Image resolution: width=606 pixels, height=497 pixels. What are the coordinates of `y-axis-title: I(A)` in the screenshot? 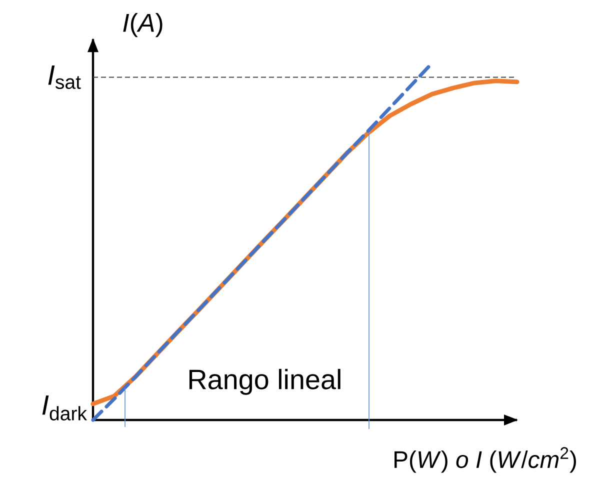 It's located at (142, 25).